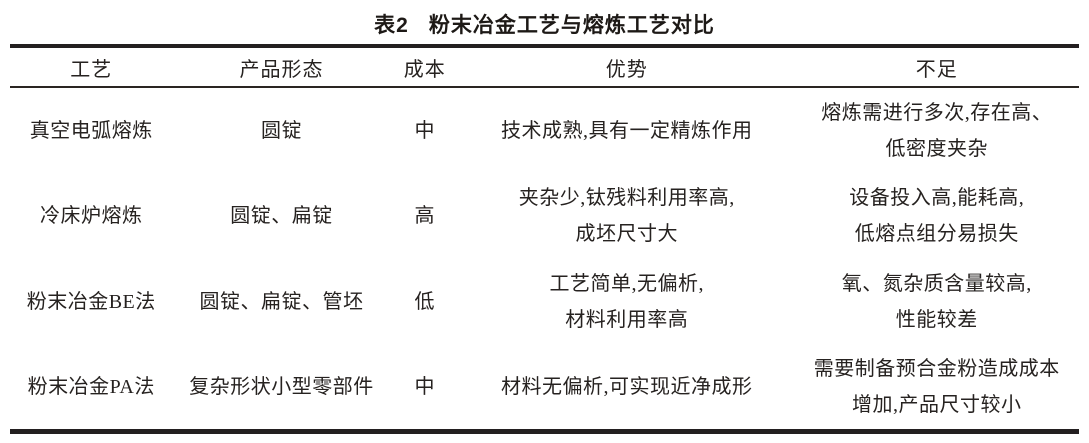 This screenshot has height=443, width=1089. I want to click on column-header-advantages: 优势, so click(626, 67).